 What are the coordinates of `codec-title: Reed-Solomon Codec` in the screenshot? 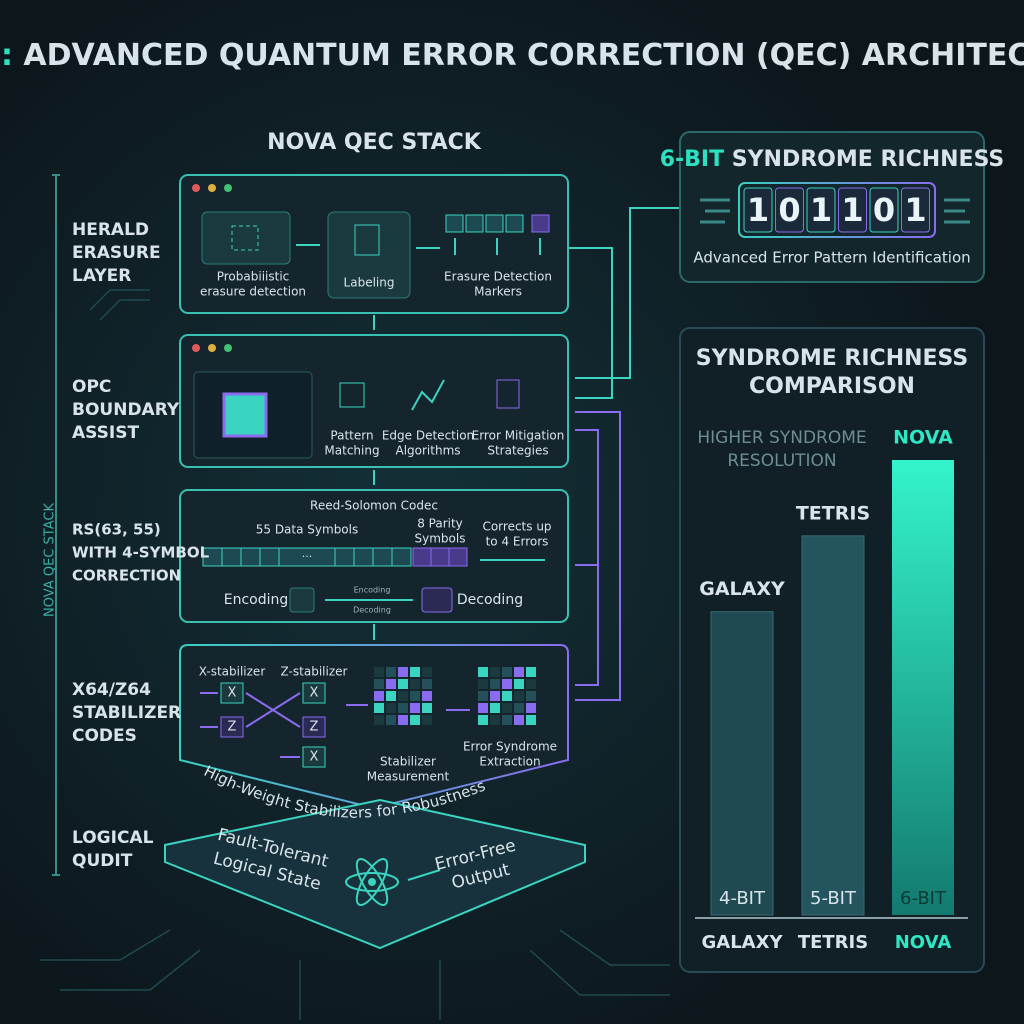 It's located at (374, 506).